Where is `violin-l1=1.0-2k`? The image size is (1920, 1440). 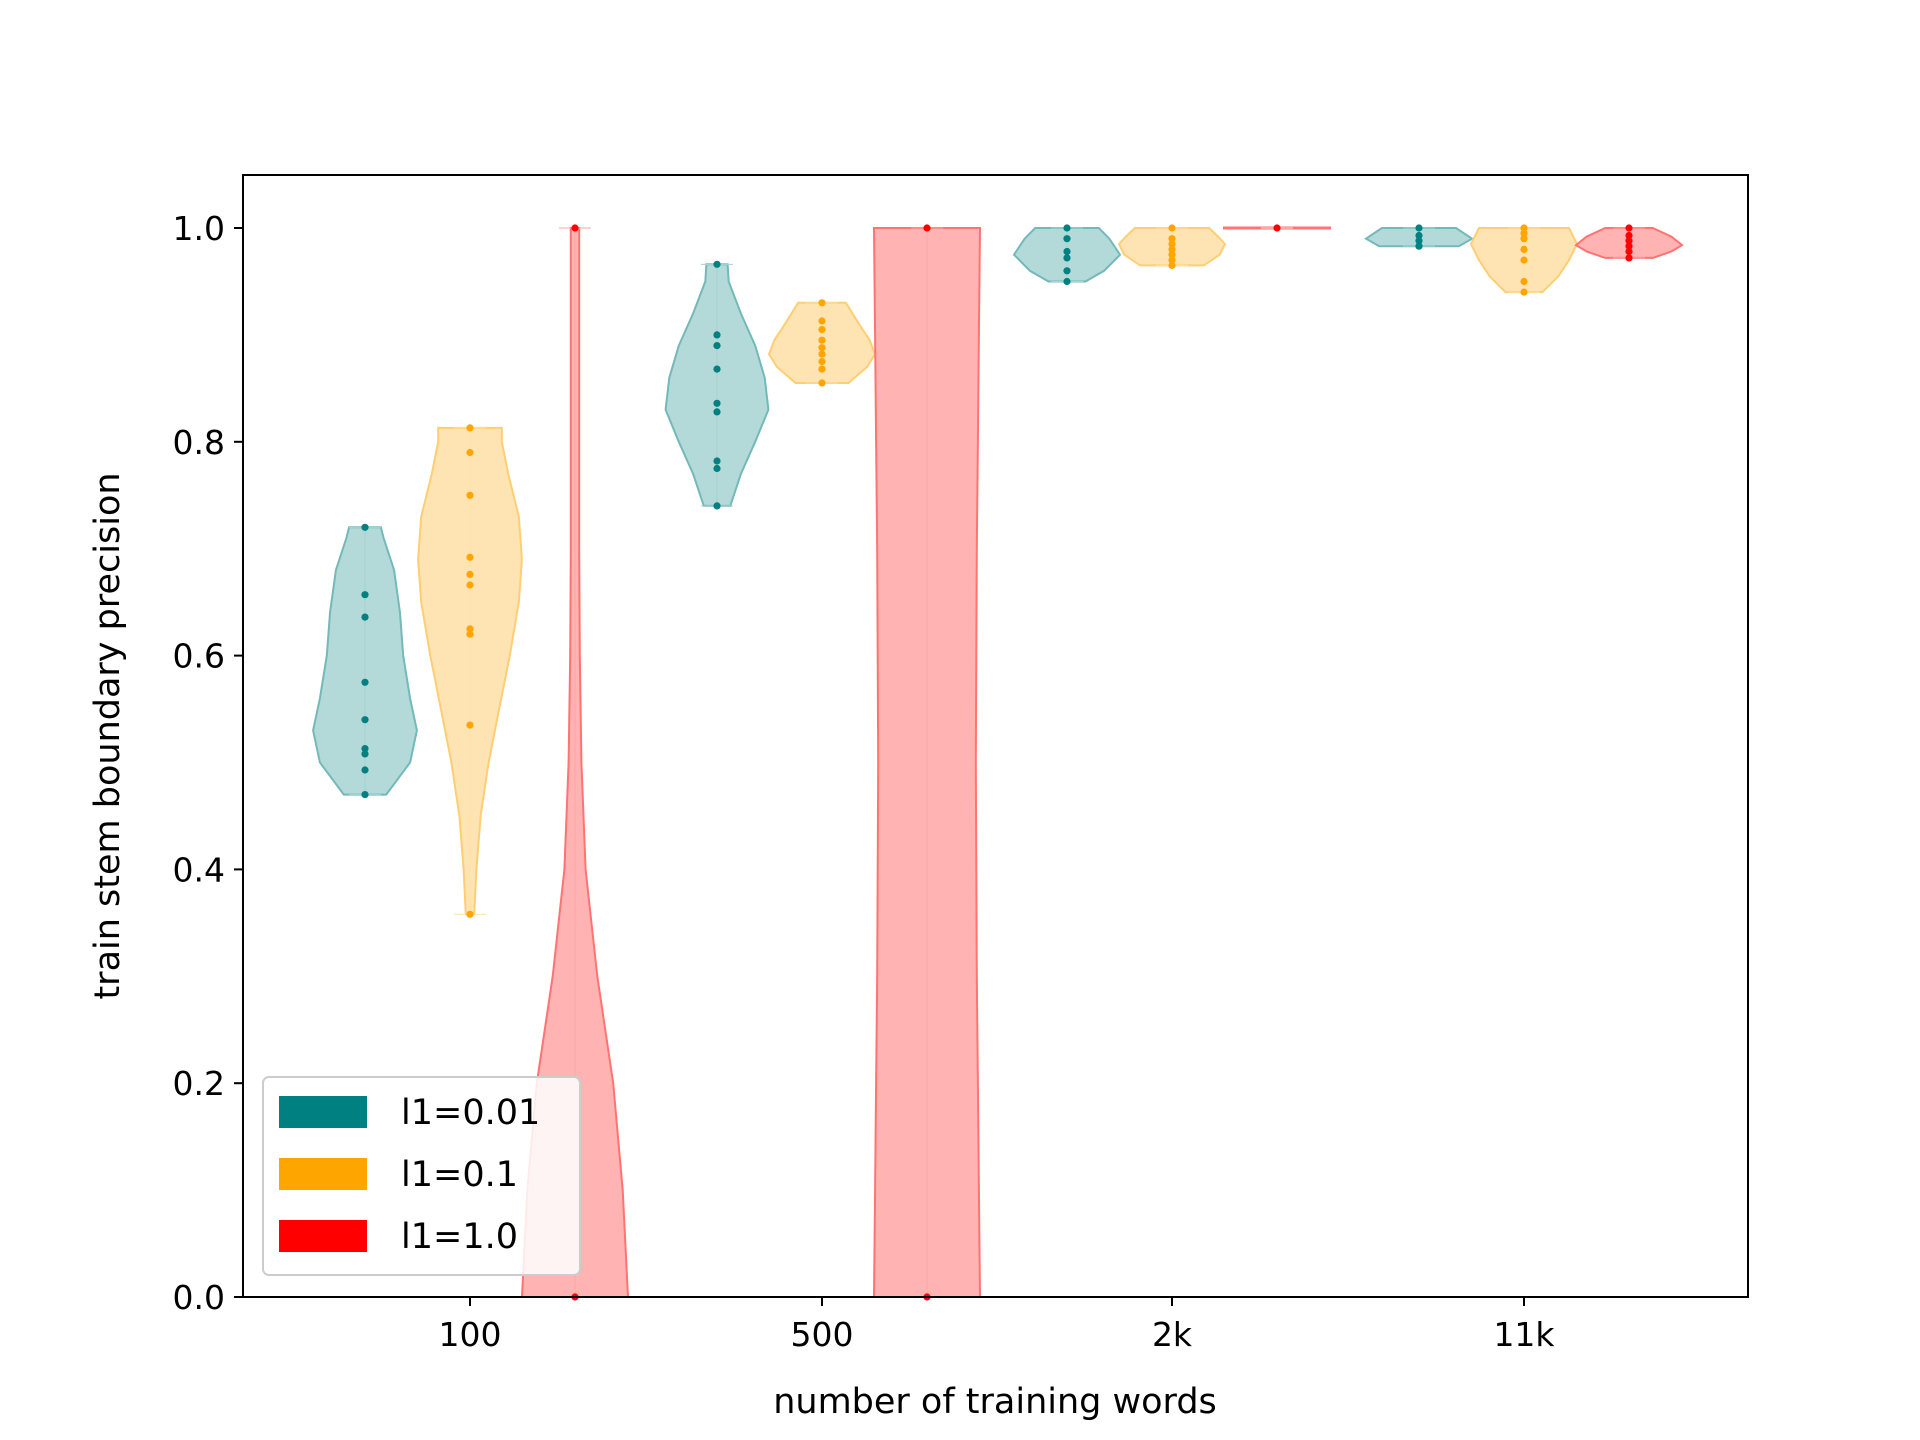
violin-l1=1.0-2k is located at coordinates (1277, 228).